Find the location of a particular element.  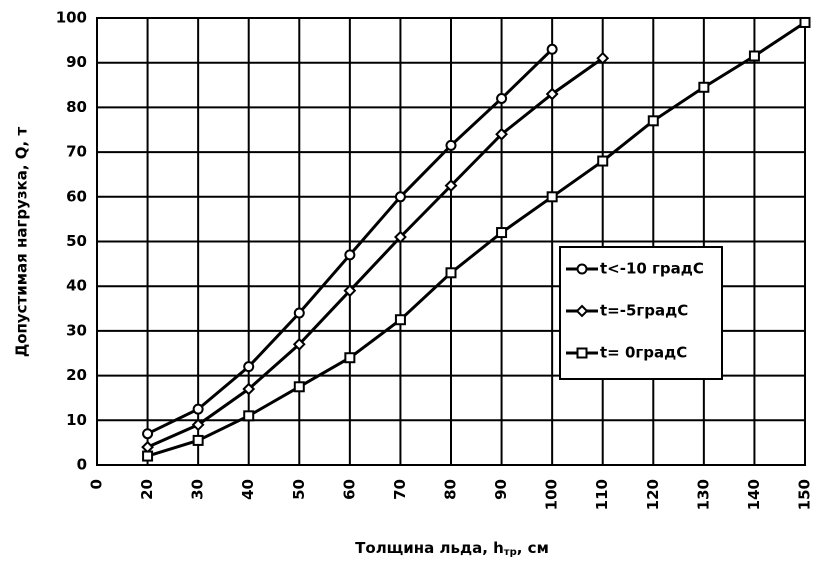

x-tick-label: 80 is located at coordinates (451, 489).